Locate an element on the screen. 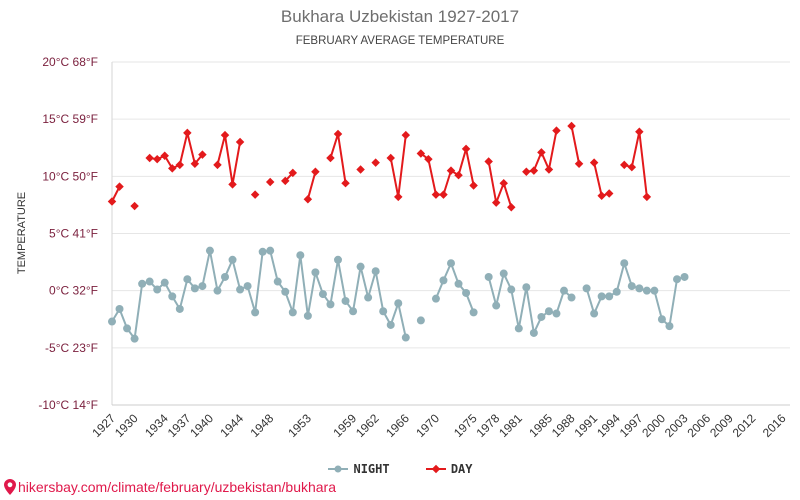  legend-item-night: NIGHT is located at coordinates (358, 469).